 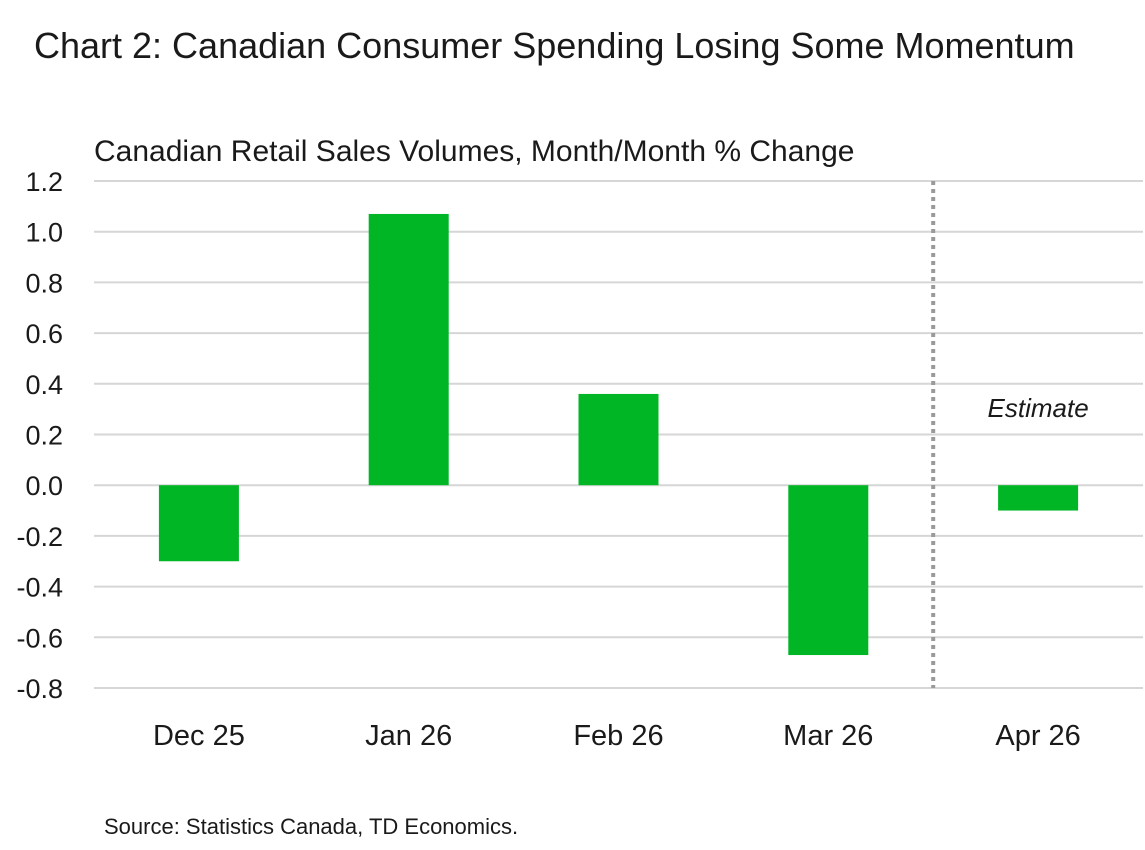 I want to click on y-tick-label: 0.2, so click(x=44, y=436).